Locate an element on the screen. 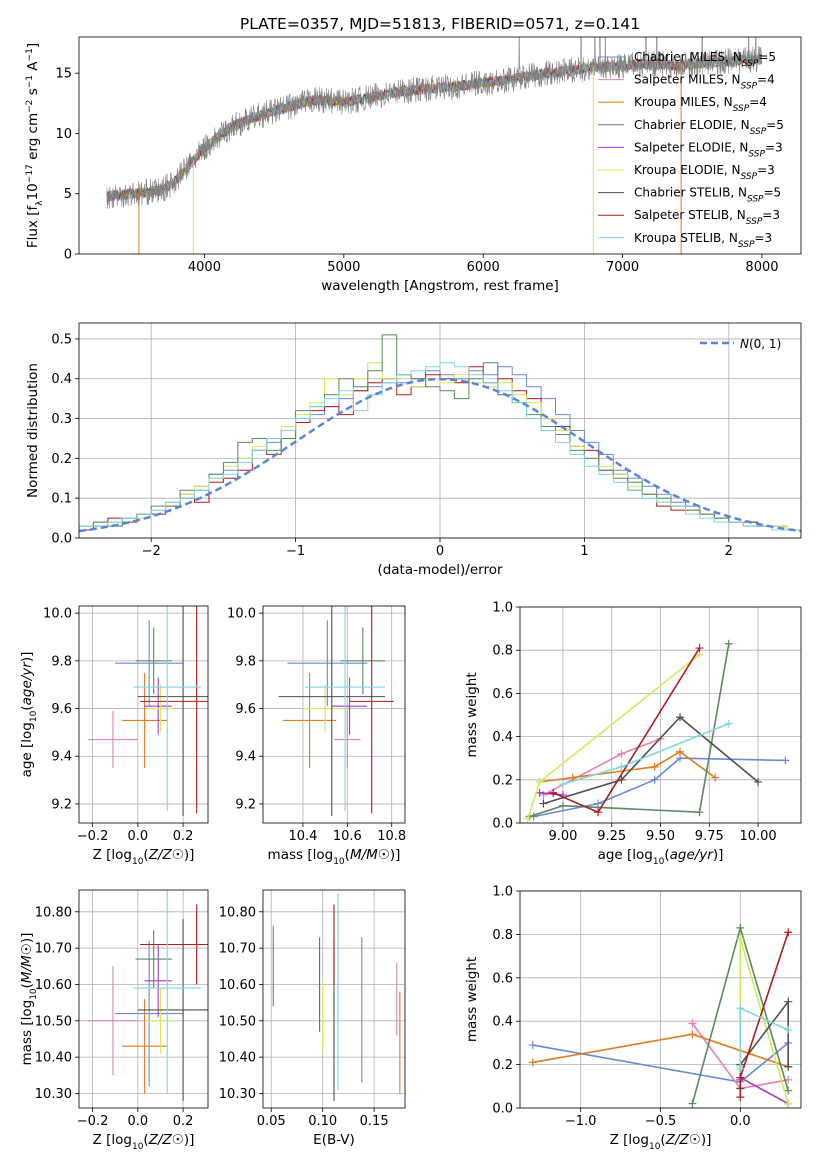 The height and width of the screenshot is (1174, 819). label-part: Kroupa MILES, N is located at coordinates (683, 102).